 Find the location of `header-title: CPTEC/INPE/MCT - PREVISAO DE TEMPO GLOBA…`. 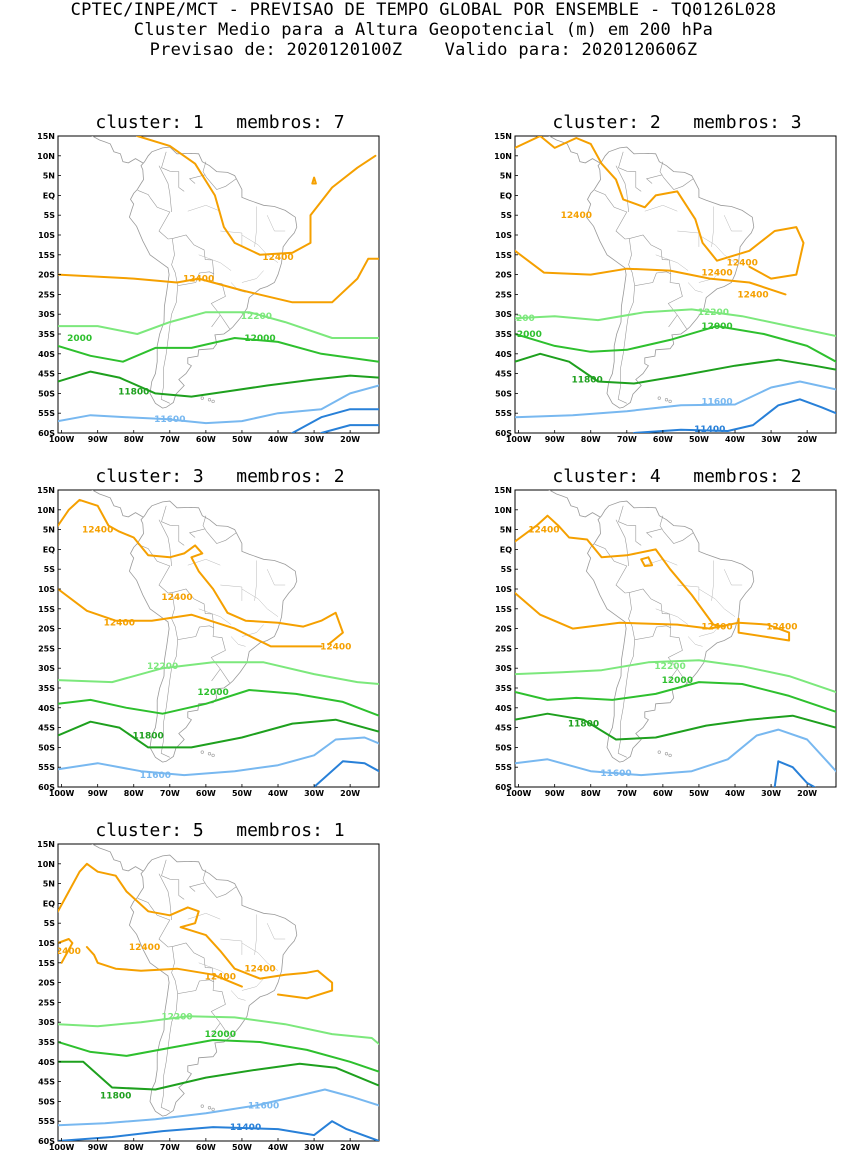

header-title: CPTEC/INPE/MCT - PREVISAO DE TEMPO GLOBA… is located at coordinates (423, 10).